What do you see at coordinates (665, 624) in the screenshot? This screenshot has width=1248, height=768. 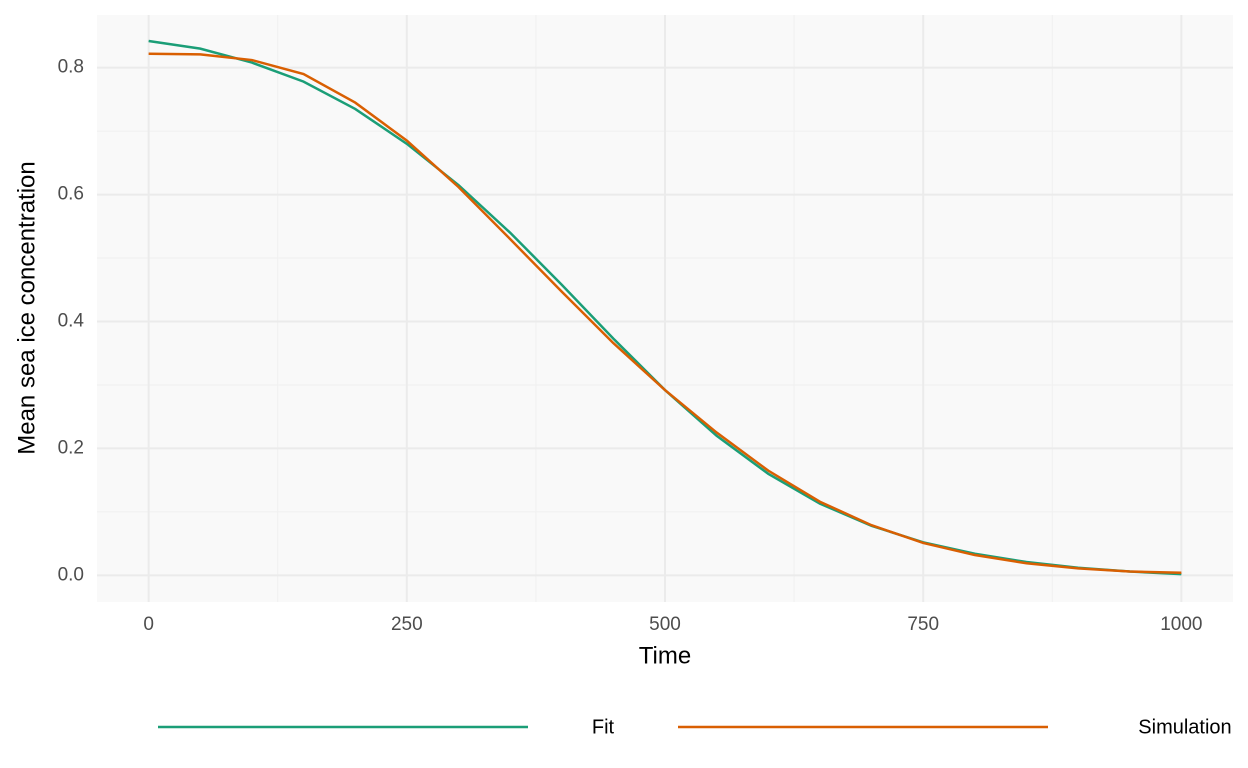 I see `x-tick-label: 500` at bounding box center [665, 624].